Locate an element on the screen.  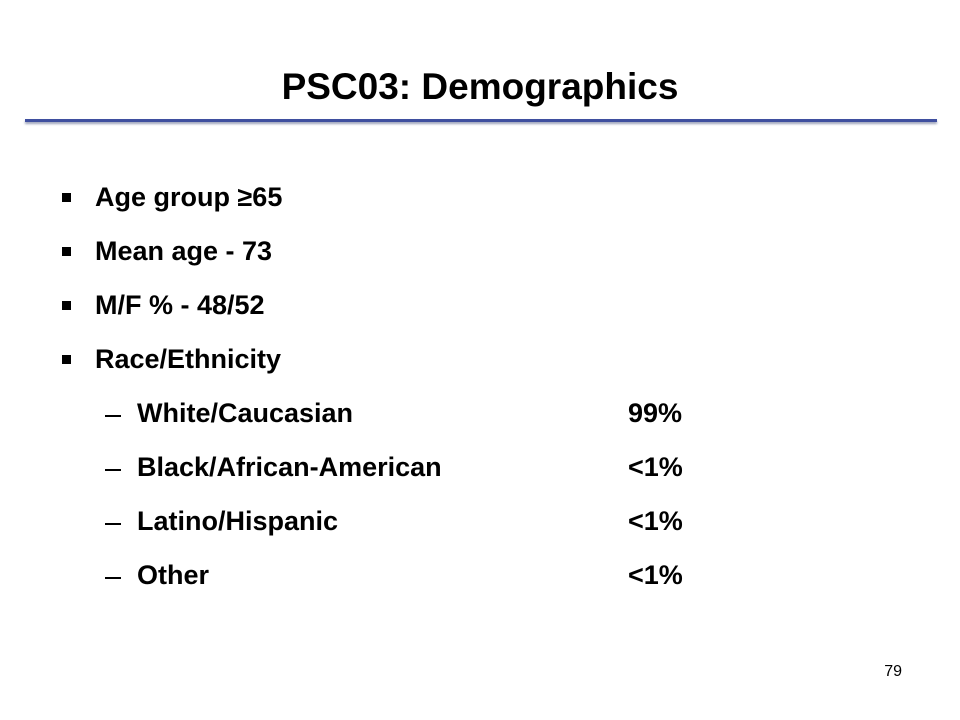
page-number: 79 is located at coordinates (893, 671).